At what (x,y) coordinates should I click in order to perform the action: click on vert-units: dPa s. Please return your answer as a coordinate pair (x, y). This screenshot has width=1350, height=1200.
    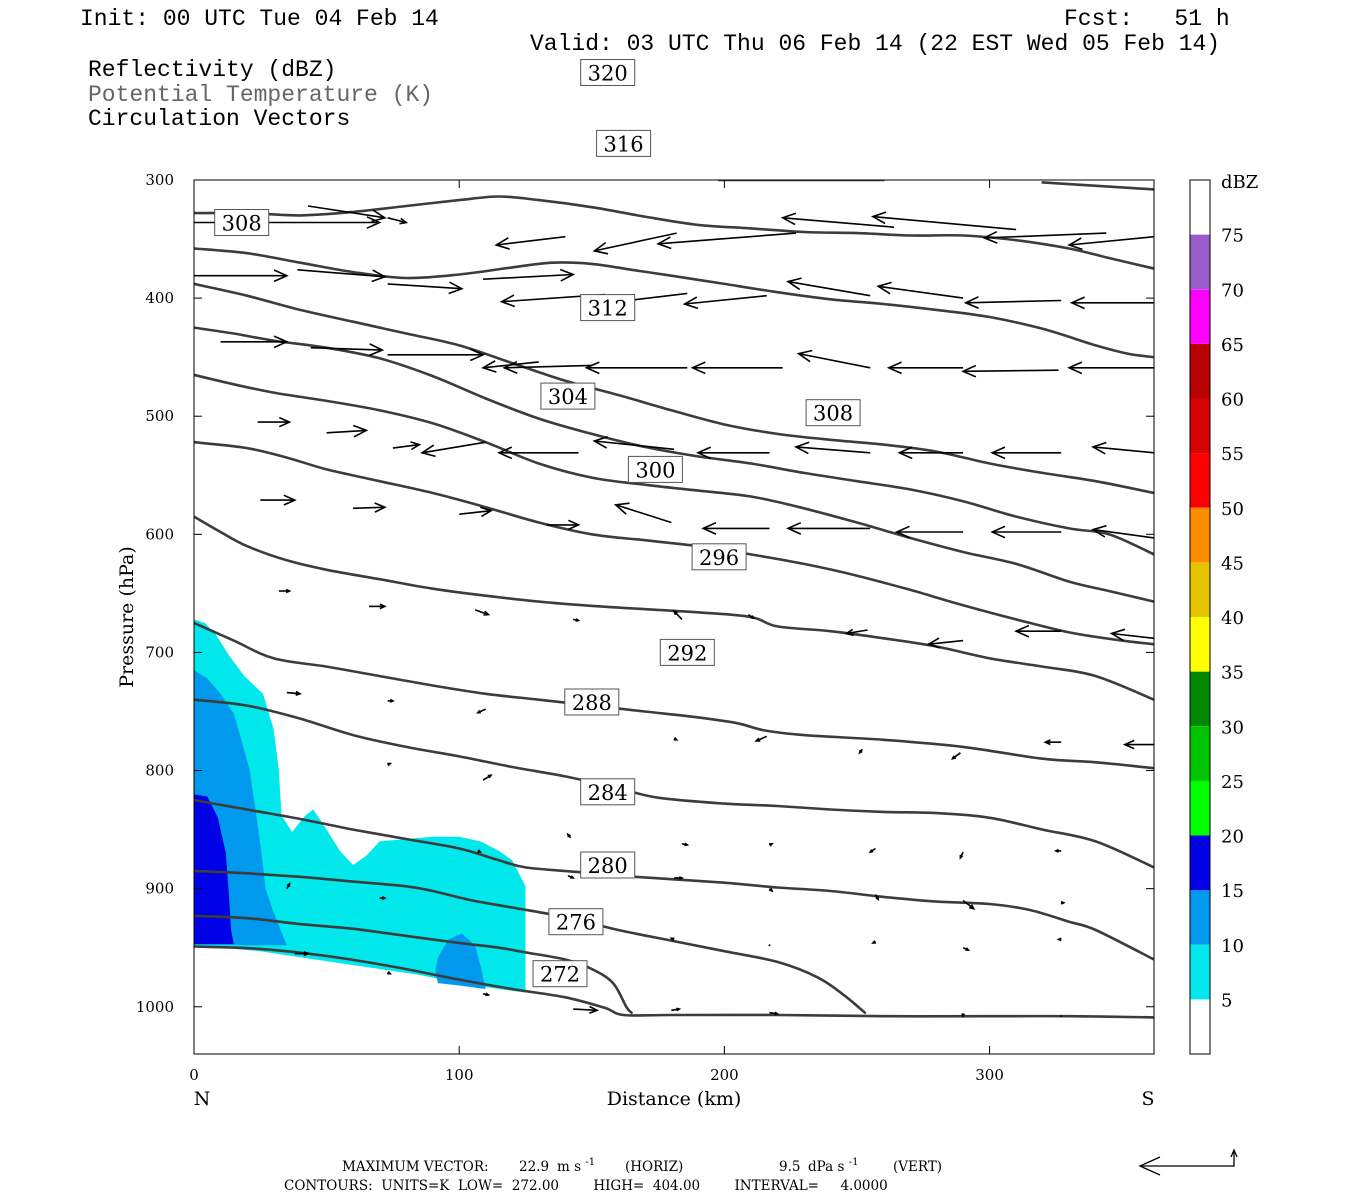
    Looking at the image, I should click on (826, 1167).